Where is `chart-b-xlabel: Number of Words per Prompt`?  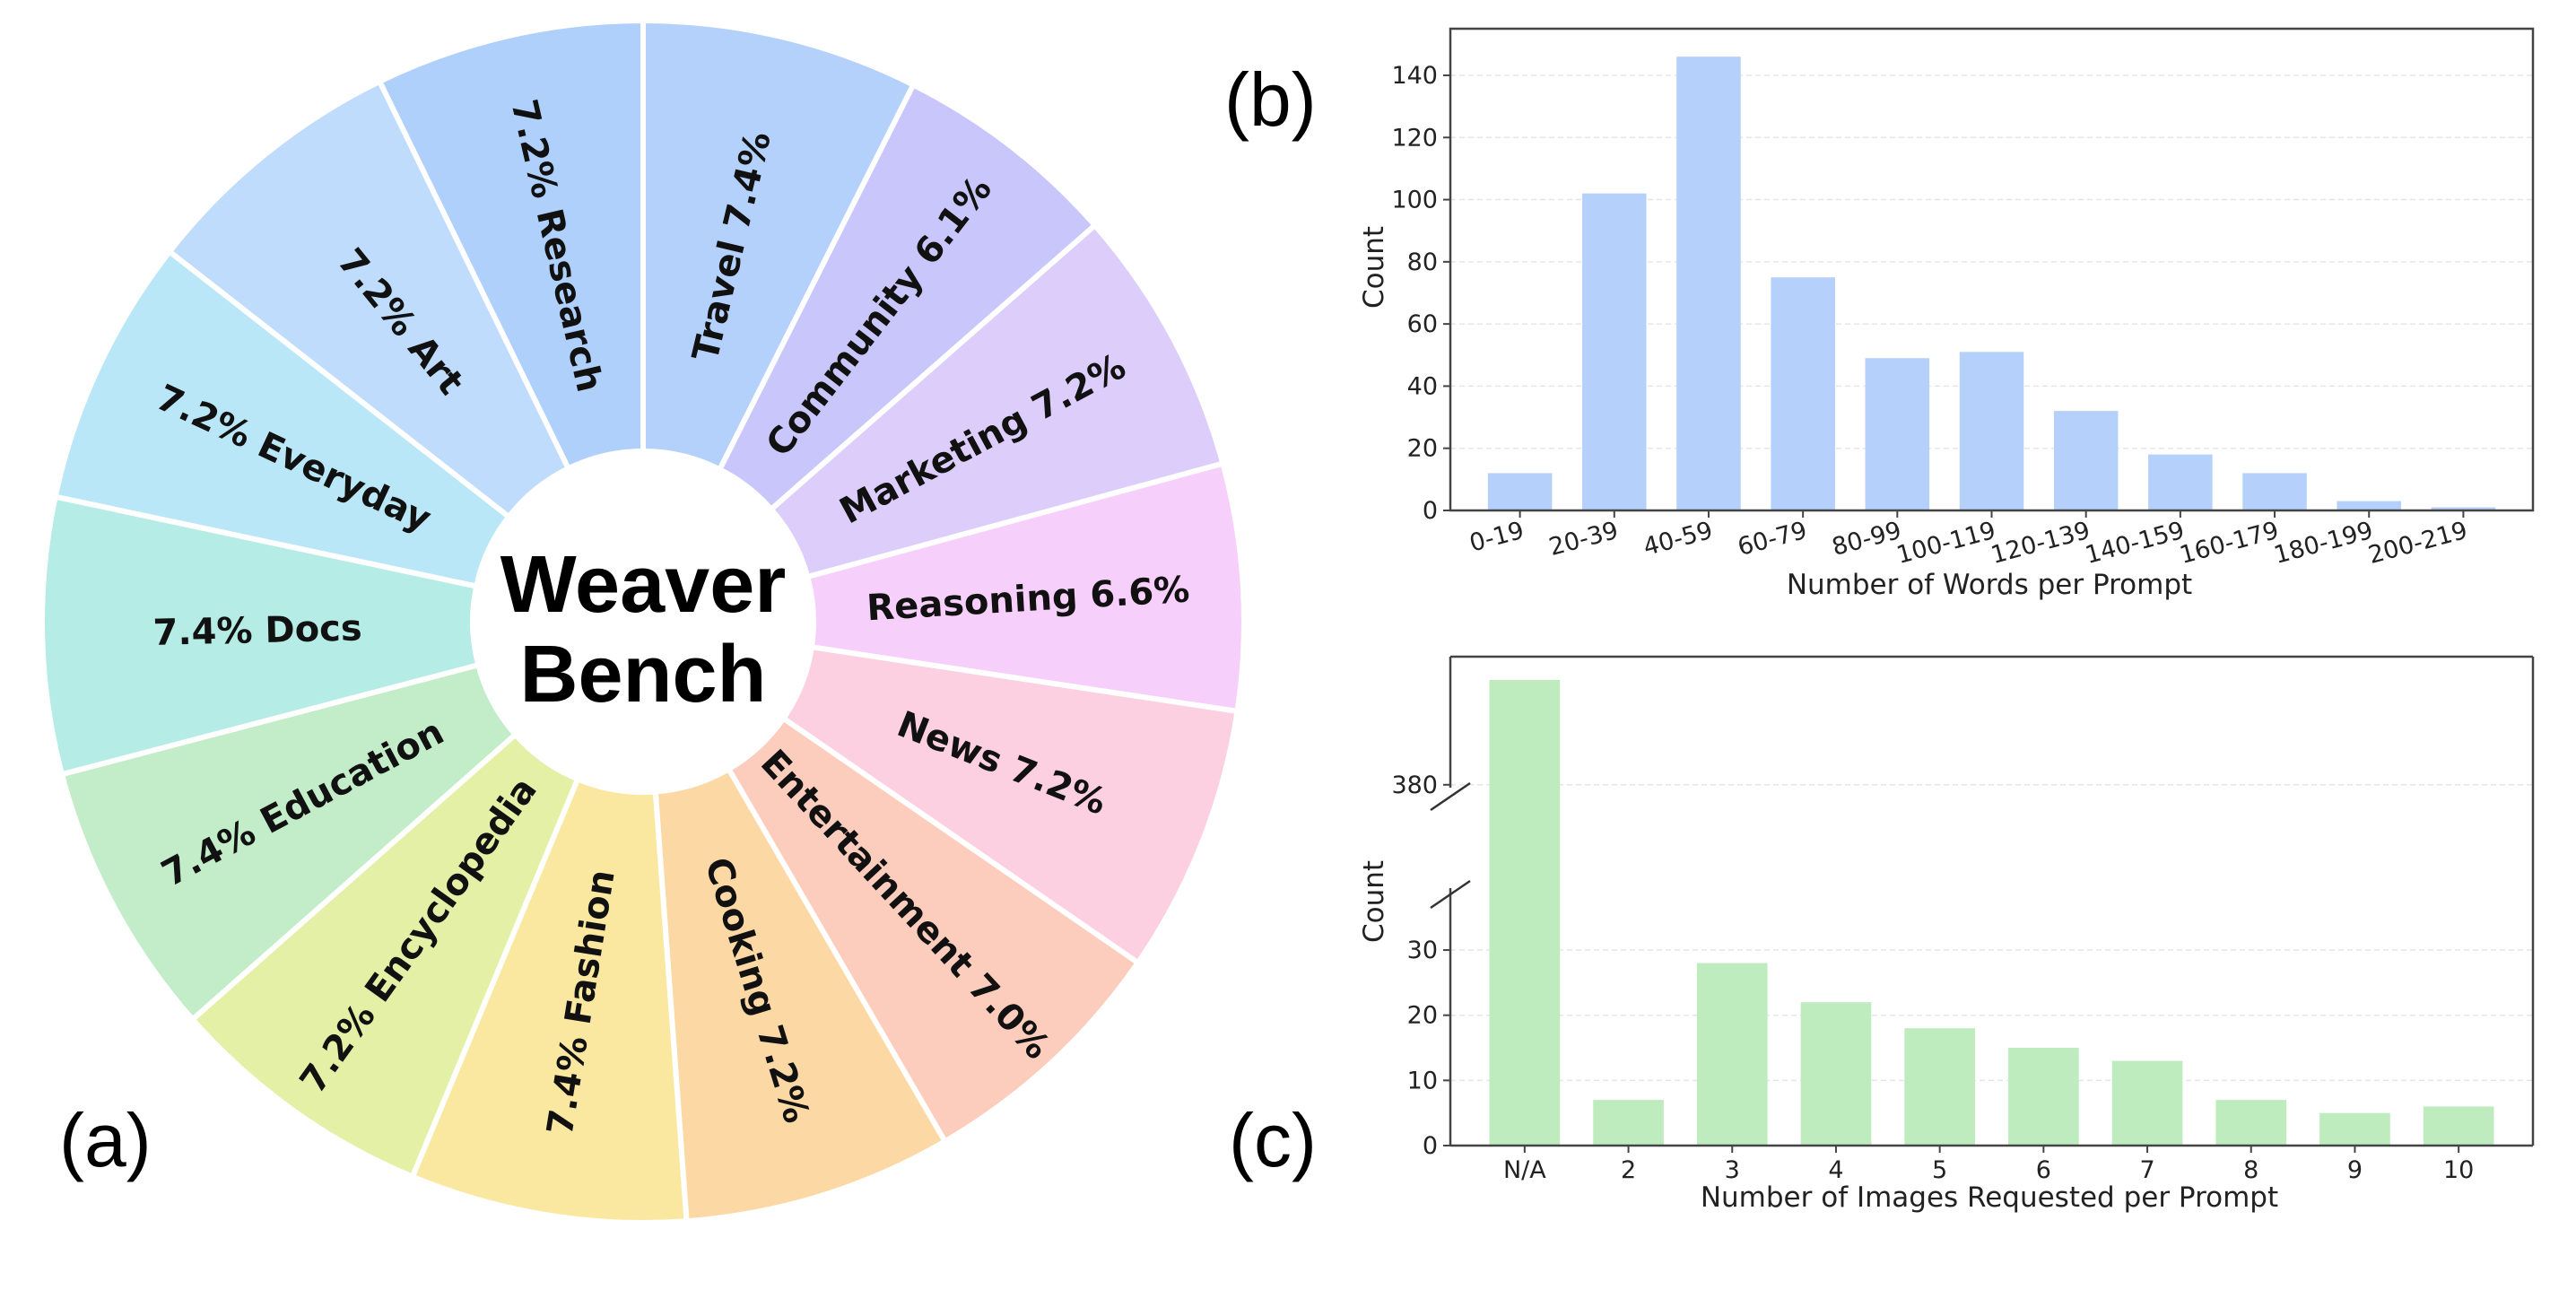 chart-b-xlabel: Number of Words per Prompt is located at coordinates (1989, 585).